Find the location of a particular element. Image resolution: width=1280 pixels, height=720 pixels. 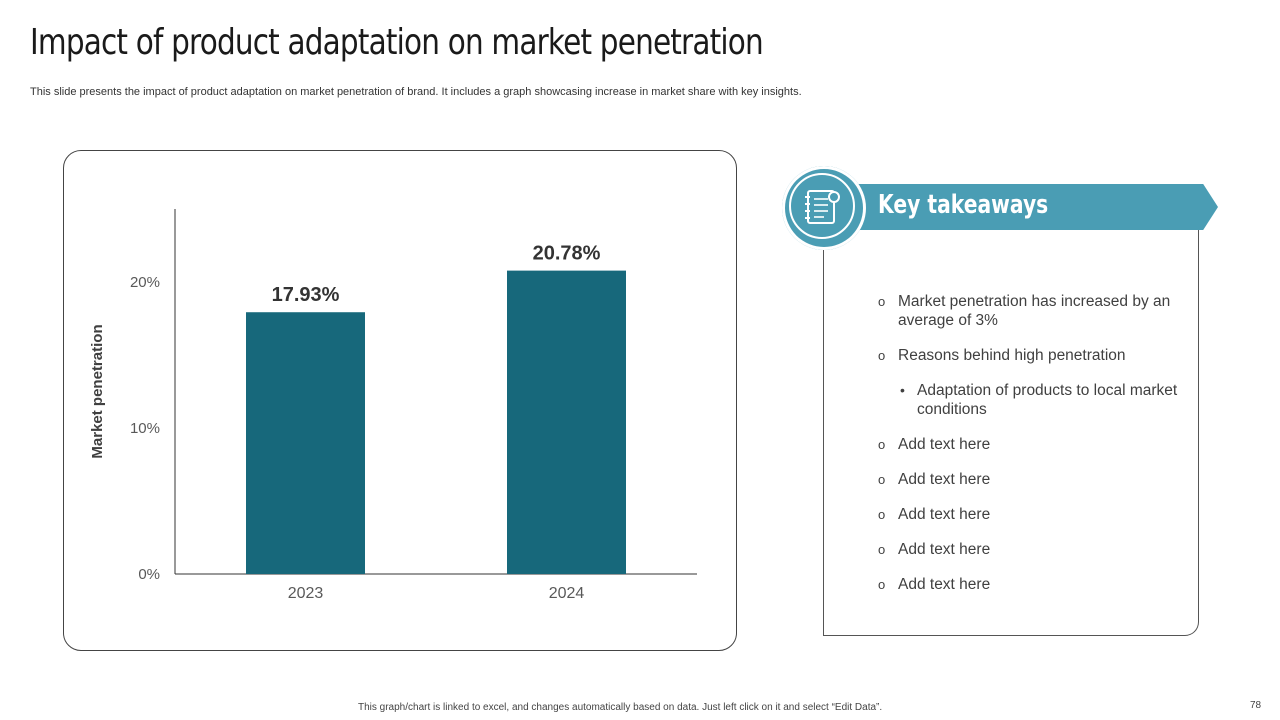

page-number: 78 is located at coordinates (1256, 705).